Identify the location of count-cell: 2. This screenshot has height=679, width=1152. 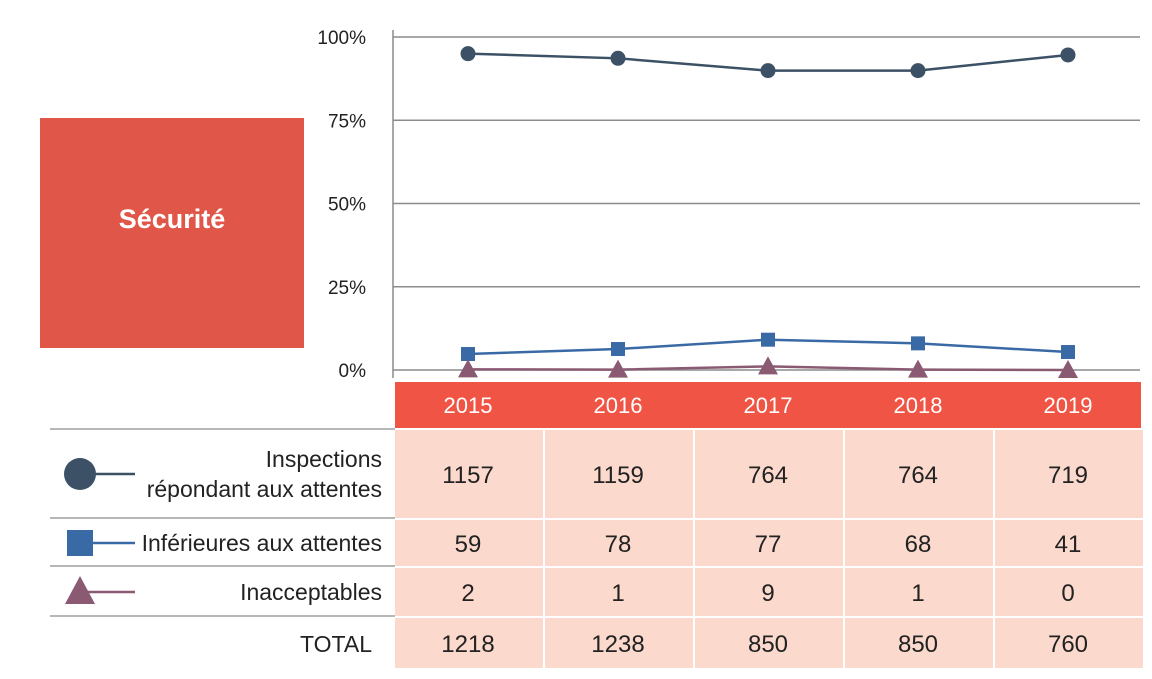
(467, 593).